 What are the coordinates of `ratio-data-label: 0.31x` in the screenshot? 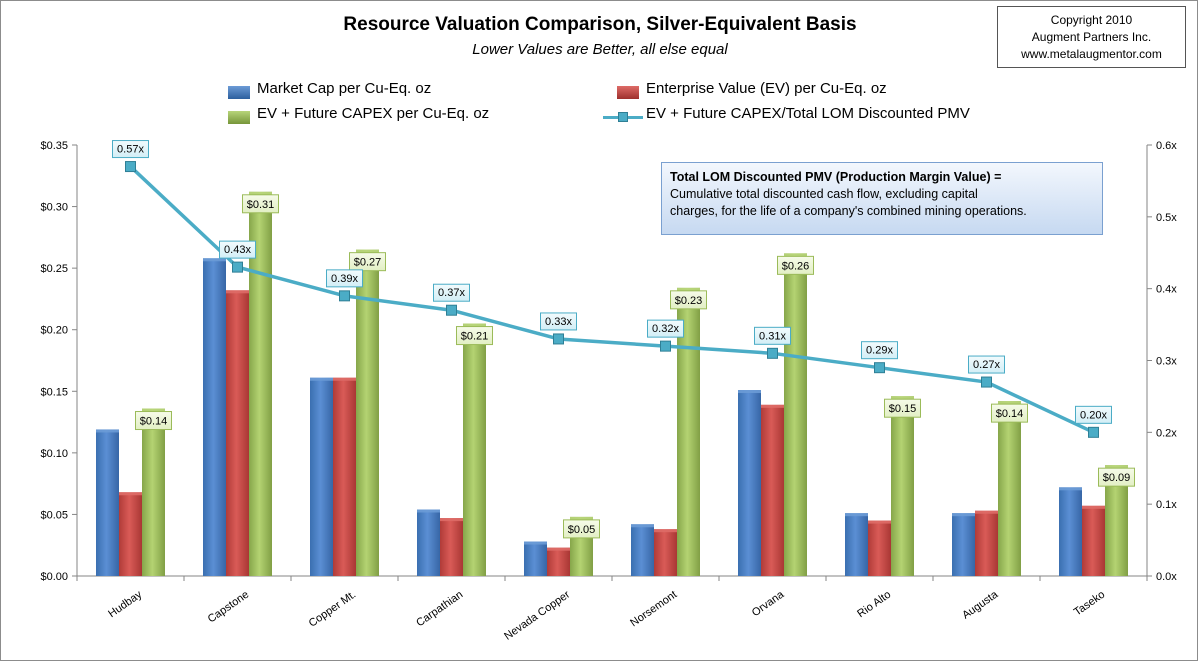 It's located at (772, 336).